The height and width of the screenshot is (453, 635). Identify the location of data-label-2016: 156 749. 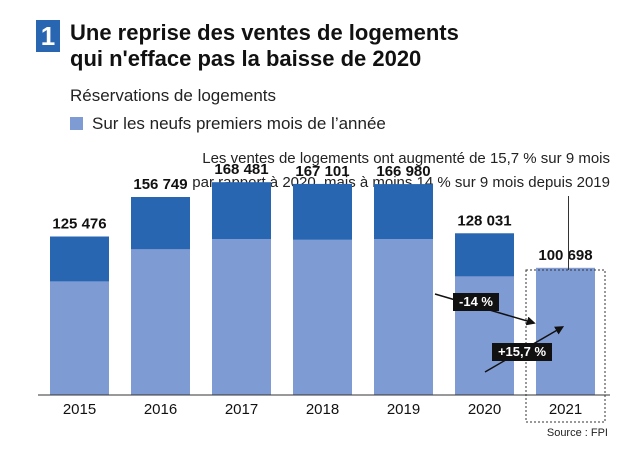
(160, 184).